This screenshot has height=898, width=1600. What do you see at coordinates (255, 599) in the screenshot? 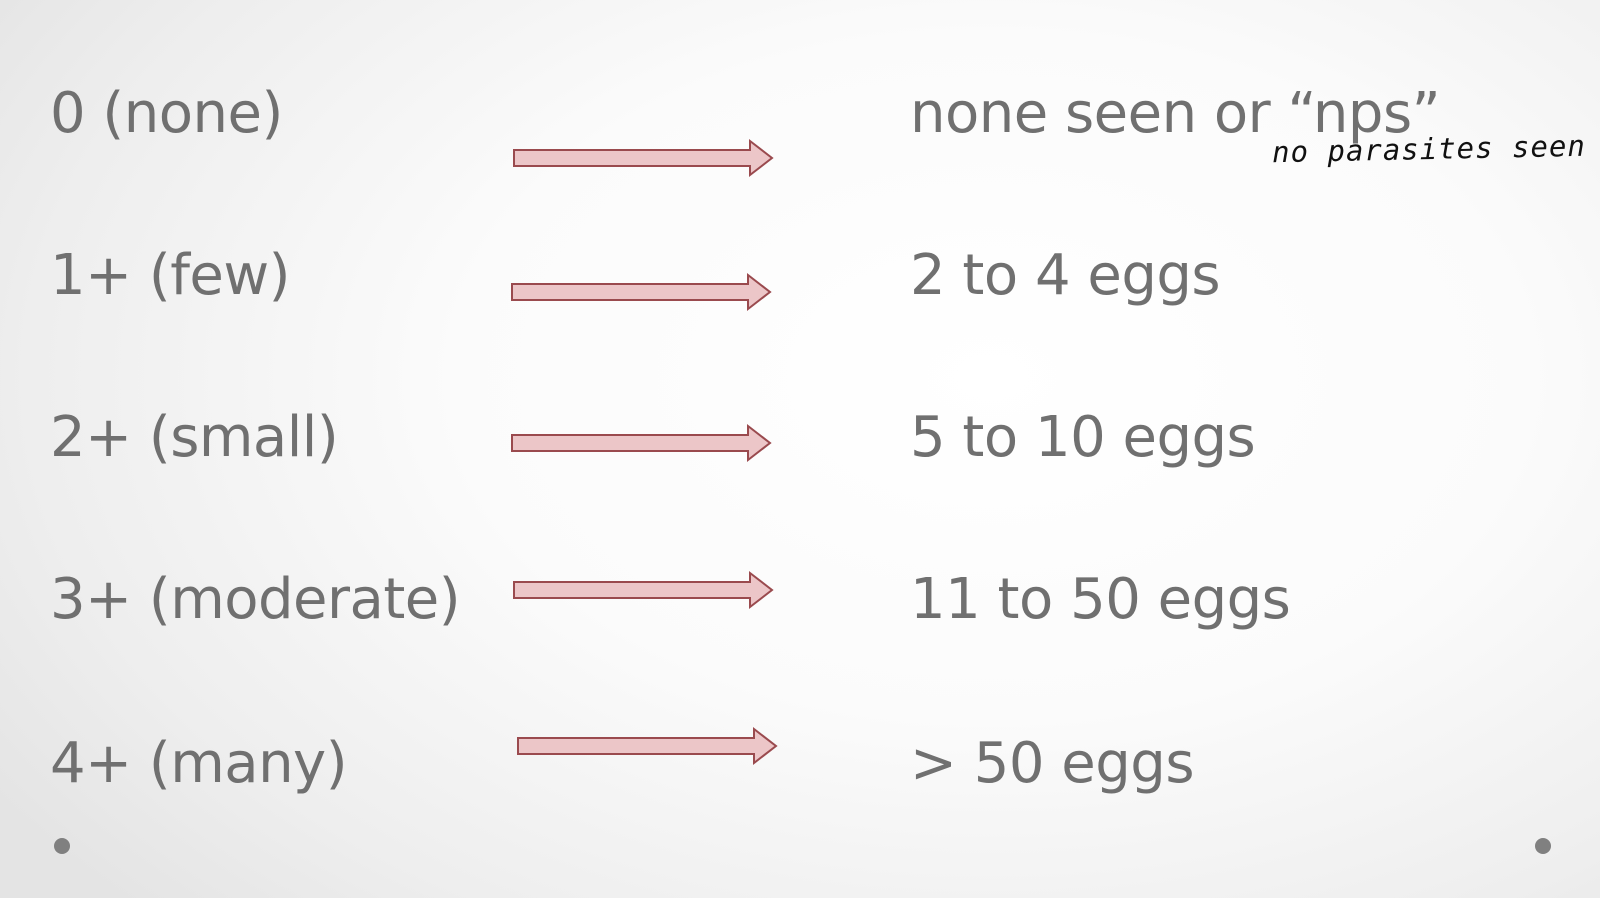
I see `scale-label-moderate: 3+ (moderate)` at bounding box center [255, 599].